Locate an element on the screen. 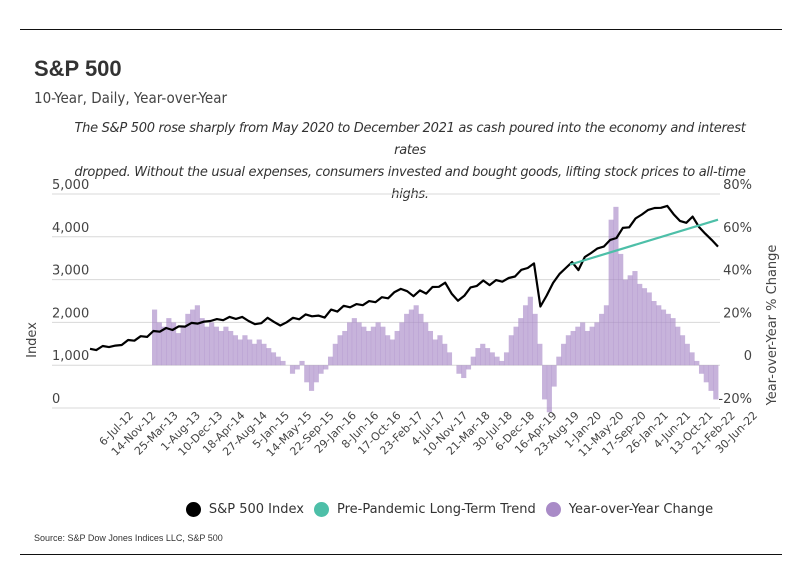  legend-dot-teal-icon is located at coordinates (321, 509).